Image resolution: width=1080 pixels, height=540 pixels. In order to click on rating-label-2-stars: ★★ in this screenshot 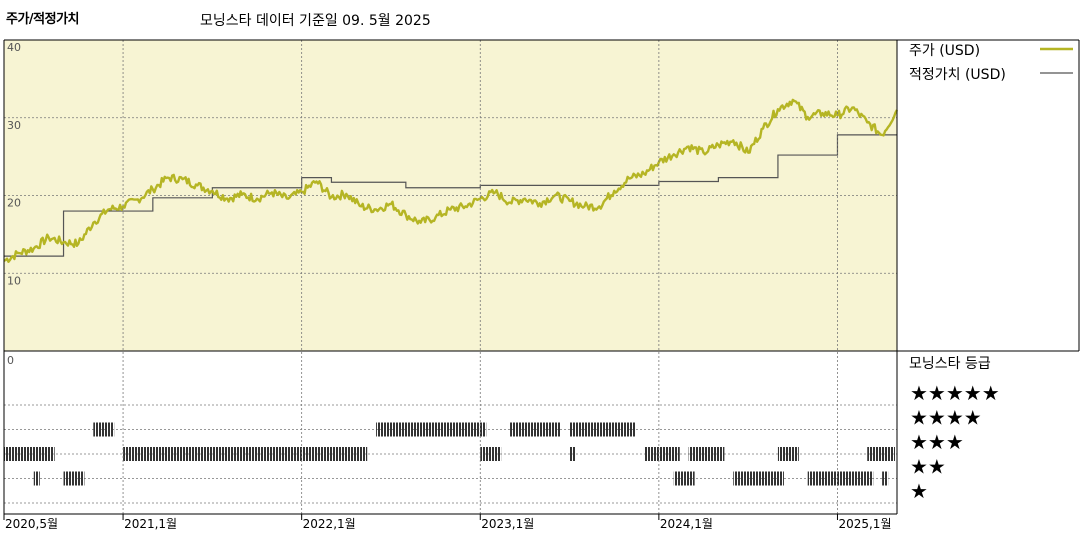, I will do `click(928, 467)`.